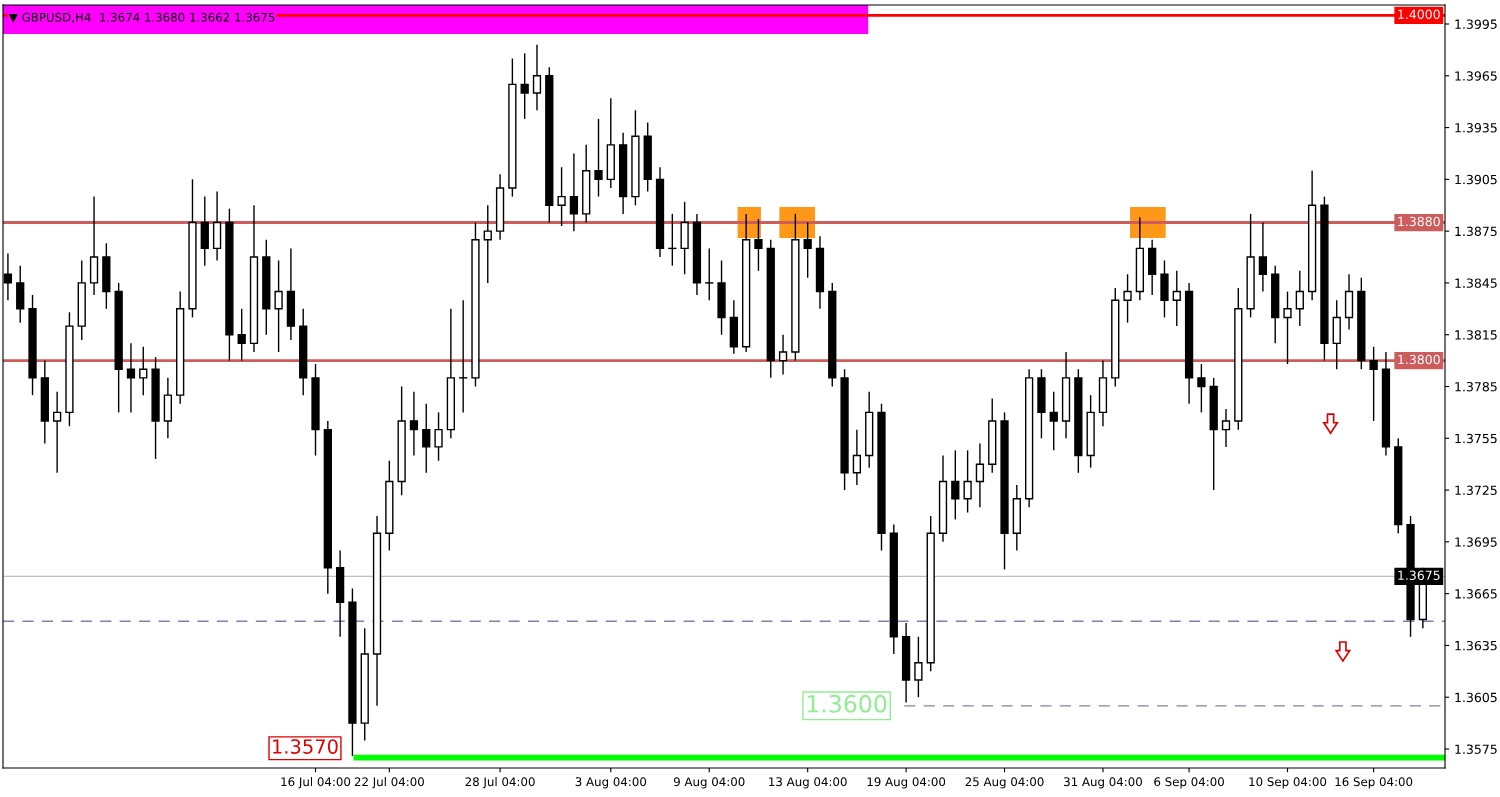 The width and height of the screenshot is (1500, 797). Describe the element at coordinates (1476, 386) in the screenshot. I see `y-tick-label: 1.3785` at that location.